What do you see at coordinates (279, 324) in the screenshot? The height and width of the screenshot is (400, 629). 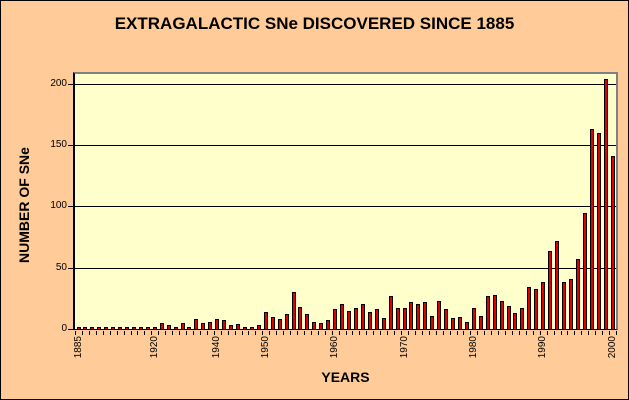 I see `bar-1952` at bounding box center [279, 324].